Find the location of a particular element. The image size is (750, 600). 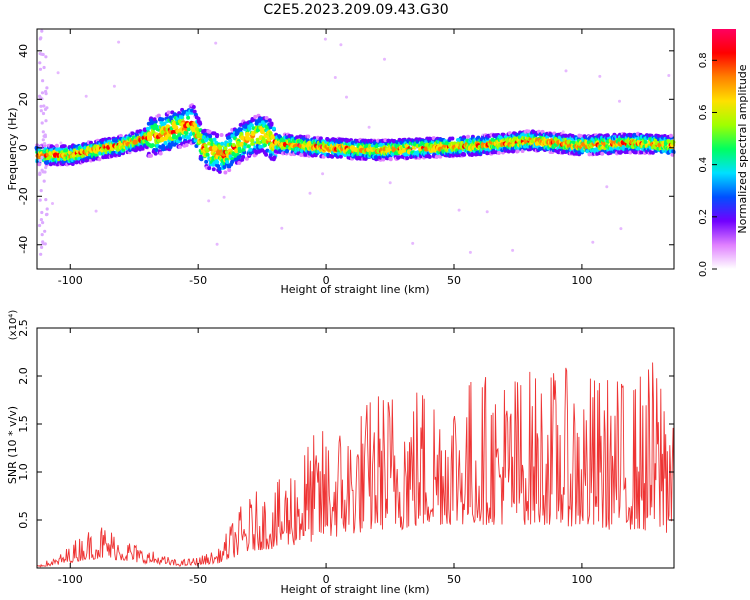

y-tick-label: 0.5 is located at coordinates (23, 520).